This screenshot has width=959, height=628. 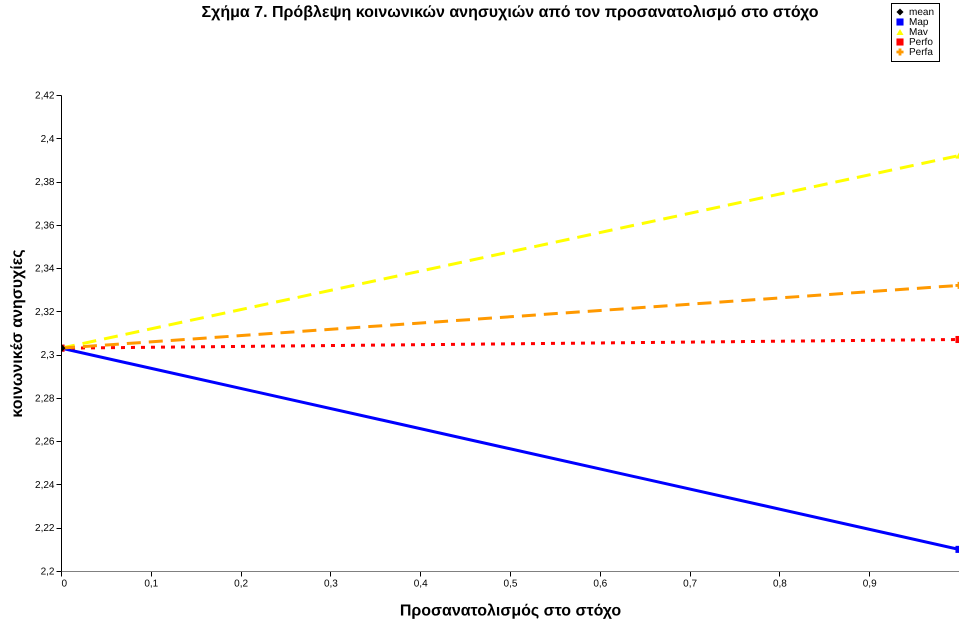 What do you see at coordinates (45, 485) in the screenshot?
I see `y-tick-label: 2,24` at bounding box center [45, 485].